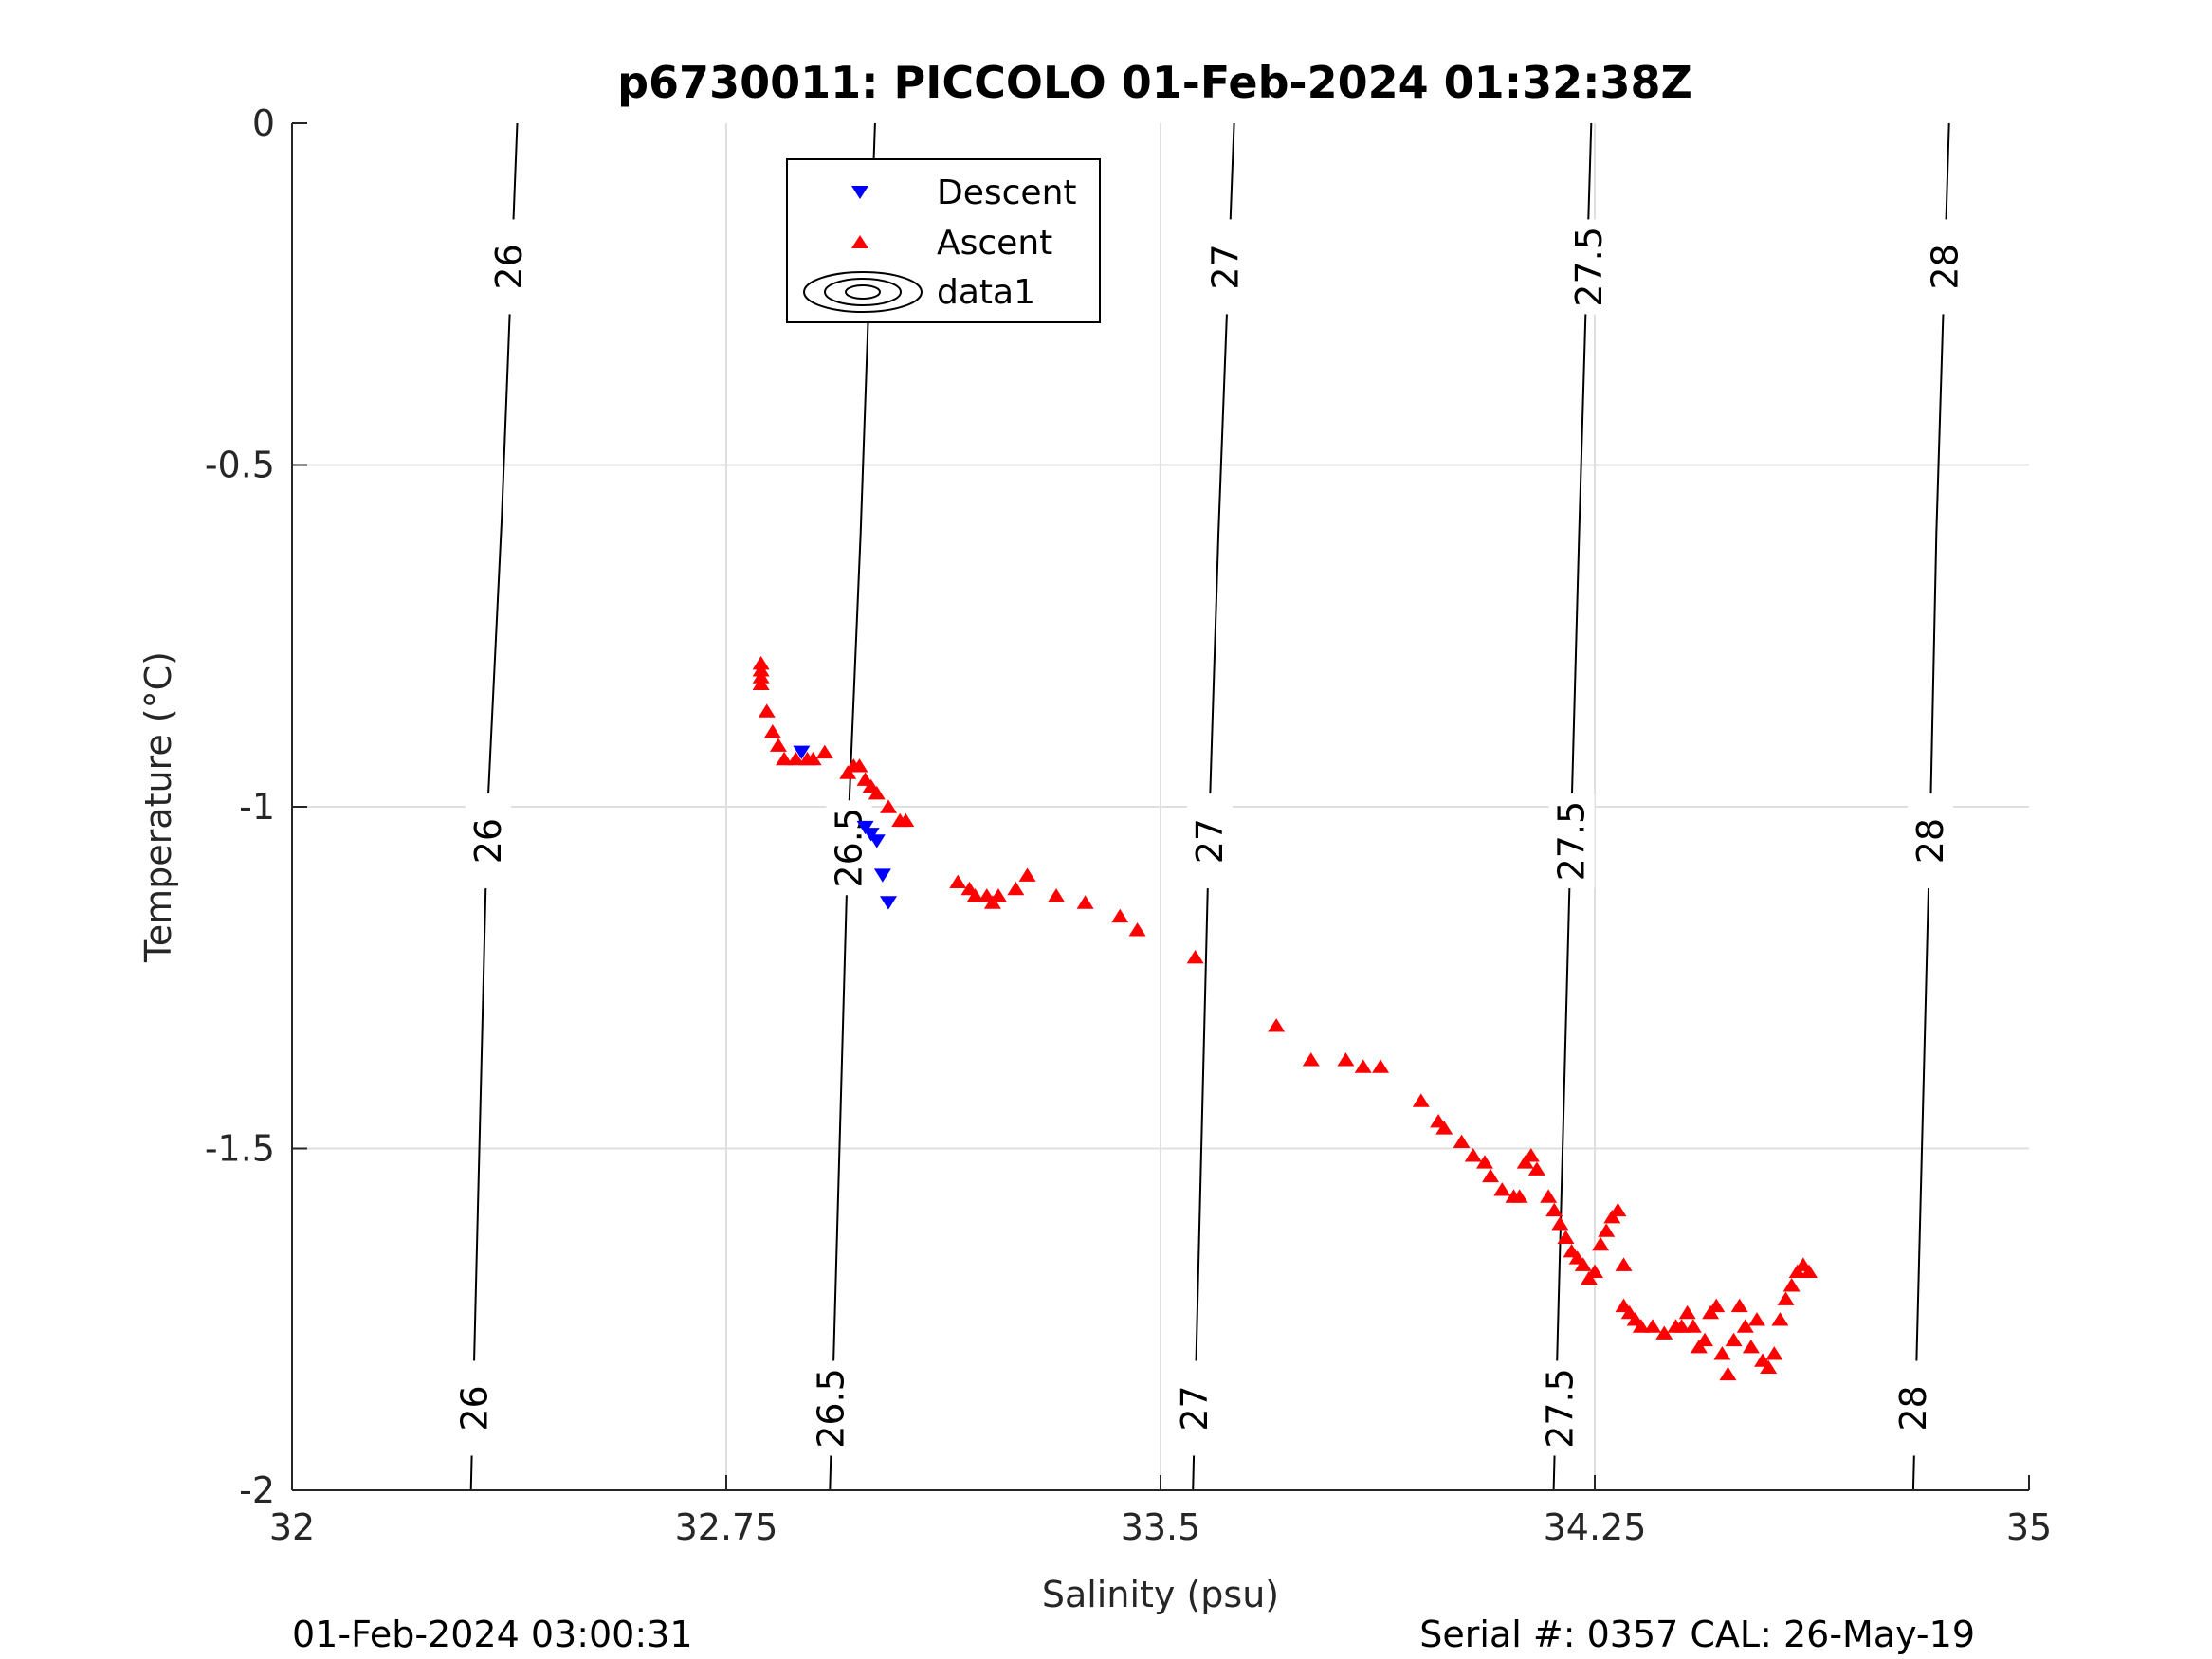 The image size is (2212, 1659). I want to click on legend-box, so click(943, 240).